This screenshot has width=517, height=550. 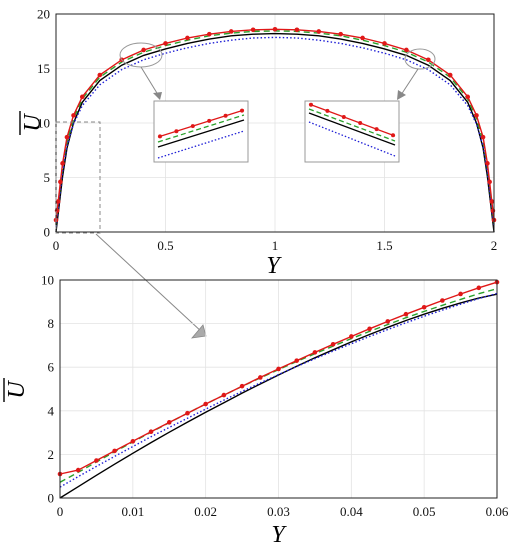 I want to click on top-y-tick-label: 5, so click(x=47, y=177).